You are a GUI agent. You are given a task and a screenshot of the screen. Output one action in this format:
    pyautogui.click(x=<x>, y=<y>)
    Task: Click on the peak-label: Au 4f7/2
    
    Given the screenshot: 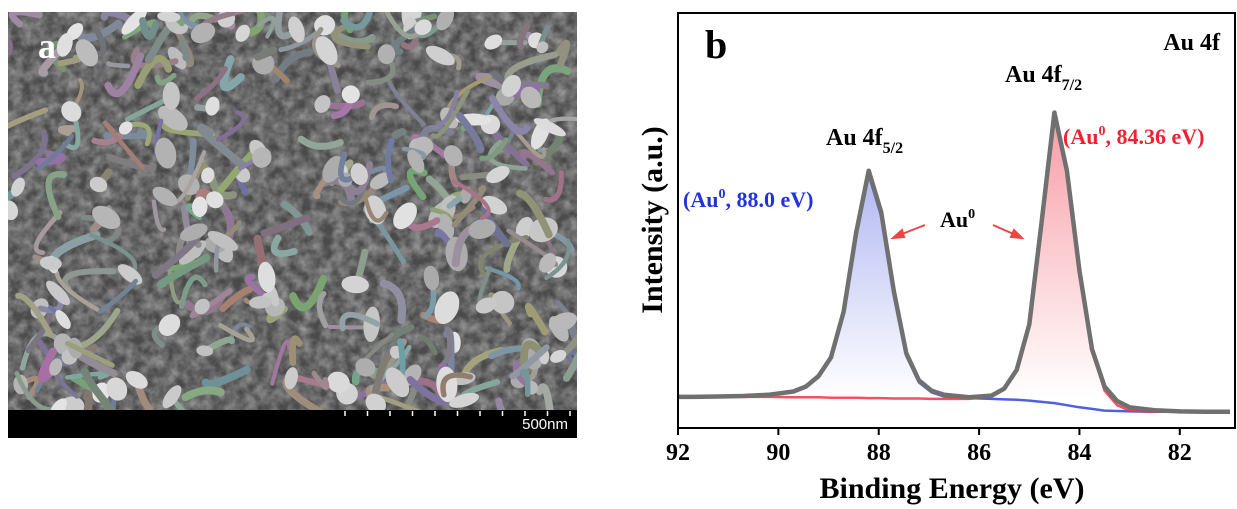 What is the action you would take?
    pyautogui.click(x=1043, y=78)
    